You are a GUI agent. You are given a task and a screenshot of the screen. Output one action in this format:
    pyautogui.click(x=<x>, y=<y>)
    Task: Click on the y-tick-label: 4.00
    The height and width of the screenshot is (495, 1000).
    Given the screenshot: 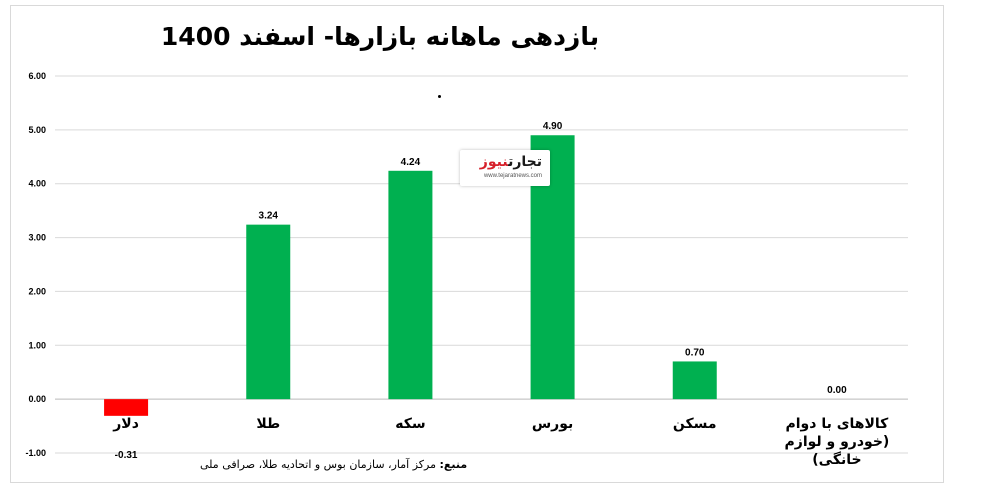 What is the action you would take?
    pyautogui.click(x=37, y=184)
    